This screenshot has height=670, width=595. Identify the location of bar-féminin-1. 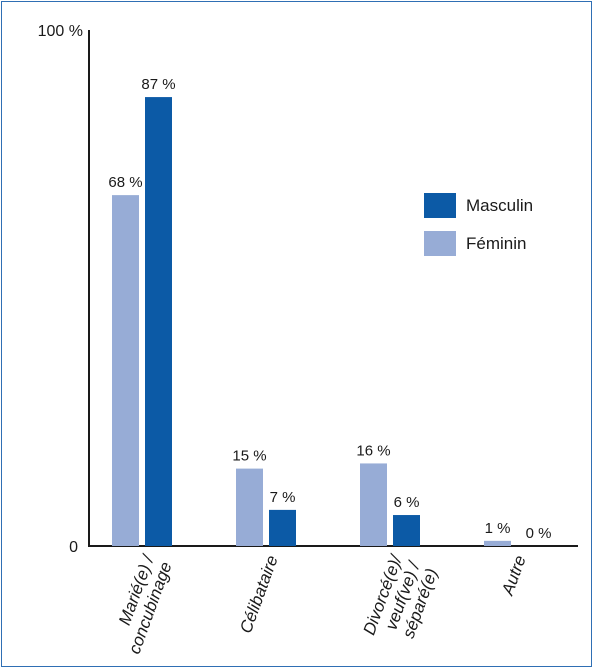
(125, 370).